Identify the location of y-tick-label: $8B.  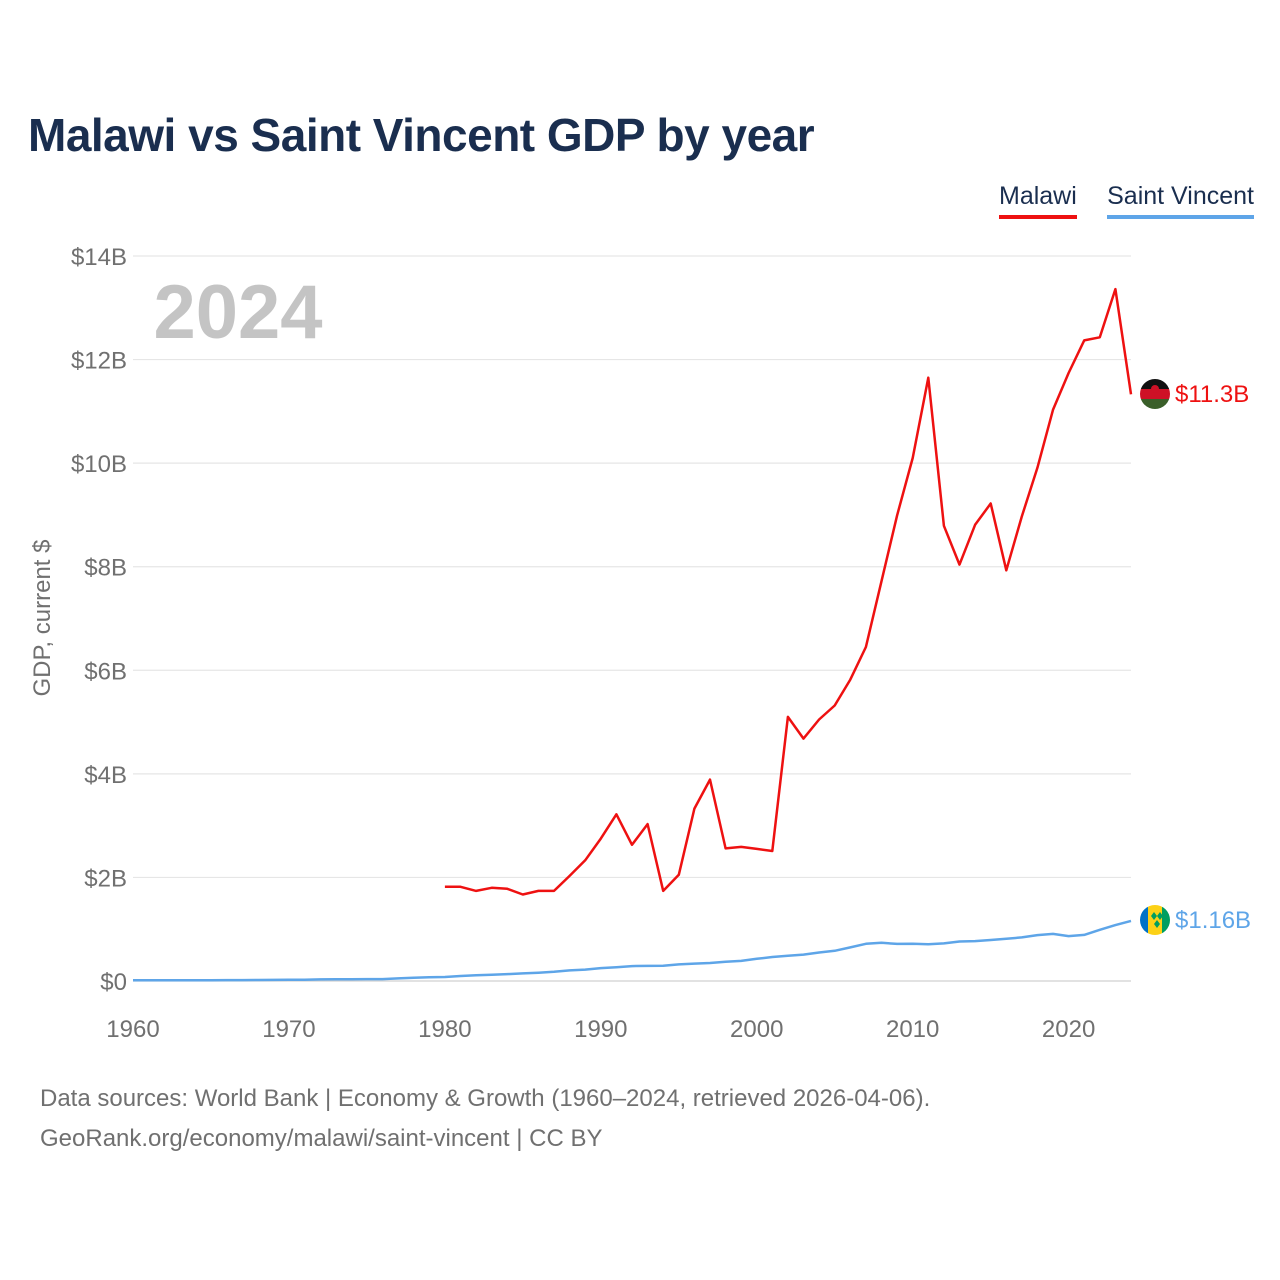
(105, 568).